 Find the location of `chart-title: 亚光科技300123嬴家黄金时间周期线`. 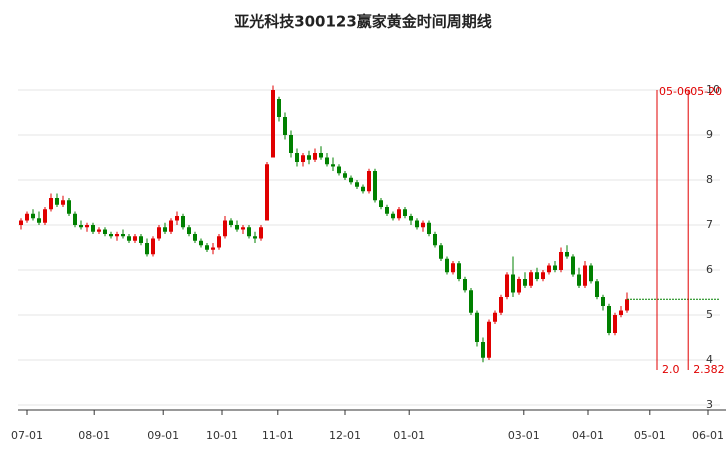

chart-title: 亚光科技300123嬴家黄金时间周期线 is located at coordinates (363, 22).